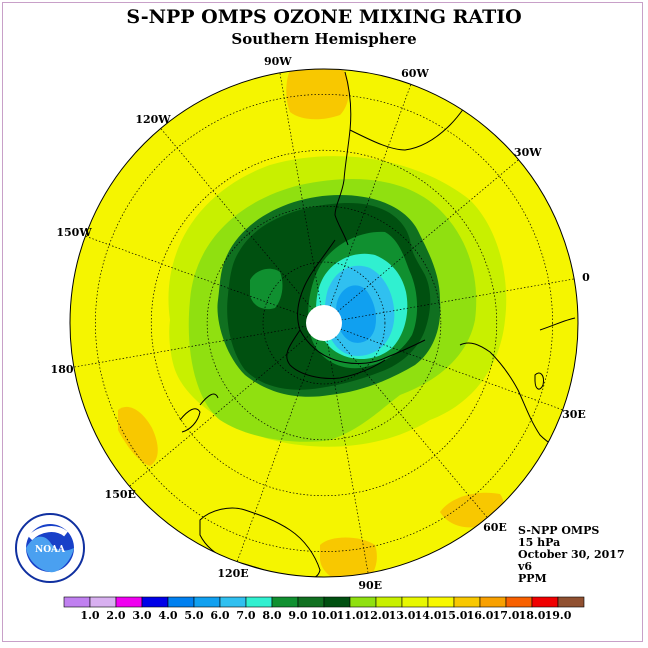 This screenshot has height=648, width=648. What do you see at coordinates (153, 119) in the screenshot?
I see `meridian-label: 120W` at bounding box center [153, 119].